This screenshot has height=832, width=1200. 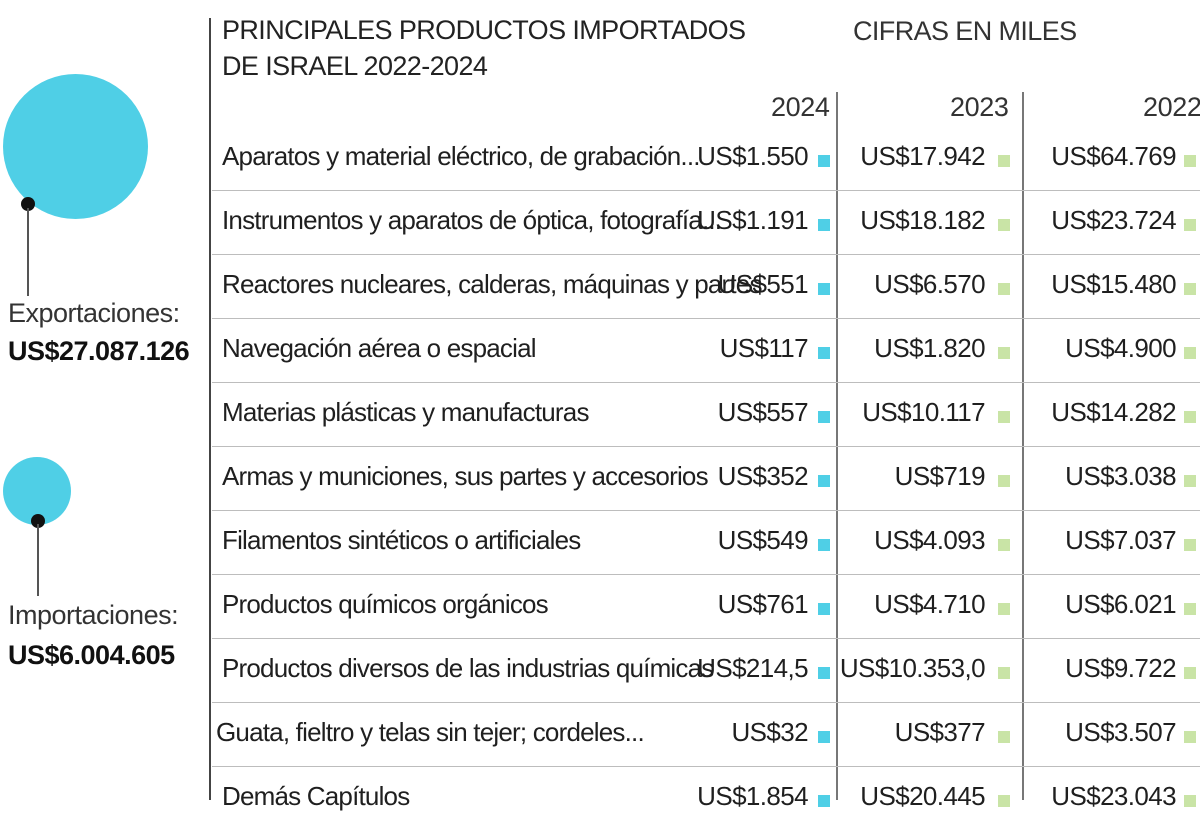 I want to click on value-2023: US$17.942, so click(x=922, y=156).